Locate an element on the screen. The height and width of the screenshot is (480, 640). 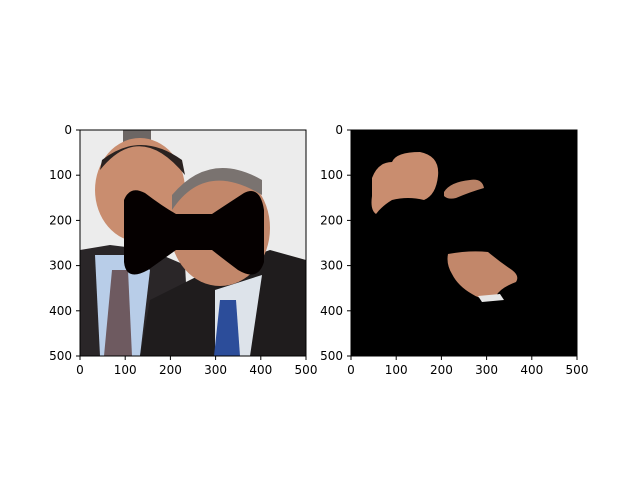
right-y-tick-400: 400 is located at coordinates (331, 311).